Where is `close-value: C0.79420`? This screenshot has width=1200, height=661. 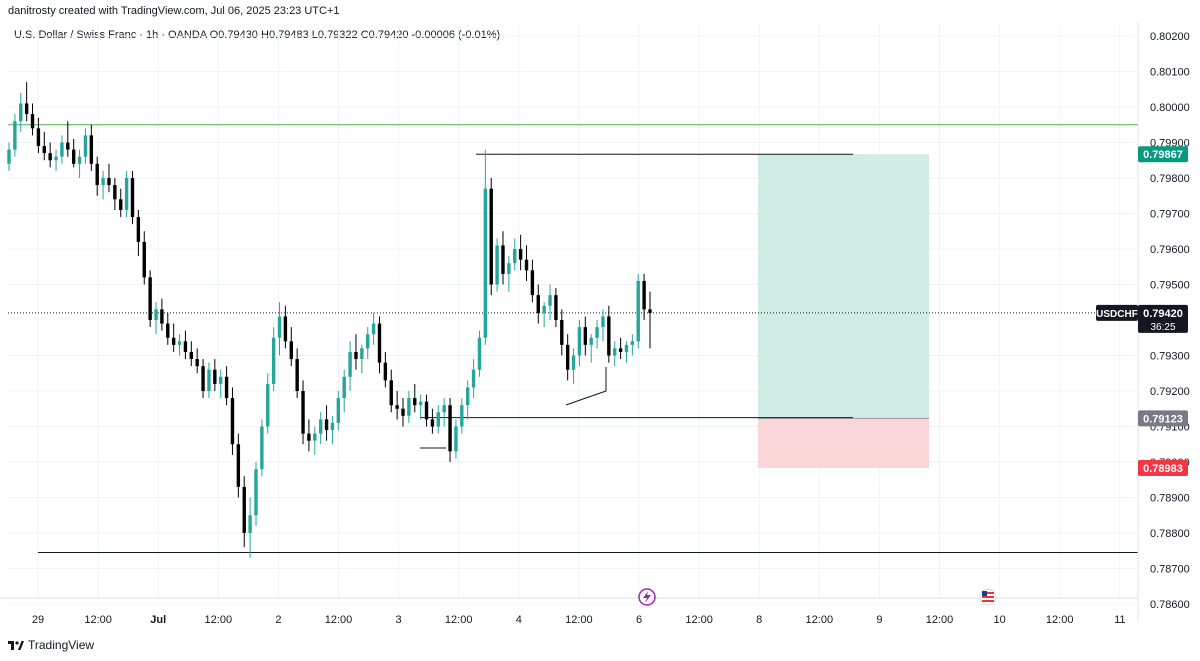
close-value: C0.79420 is located at coordinates (384, 35).